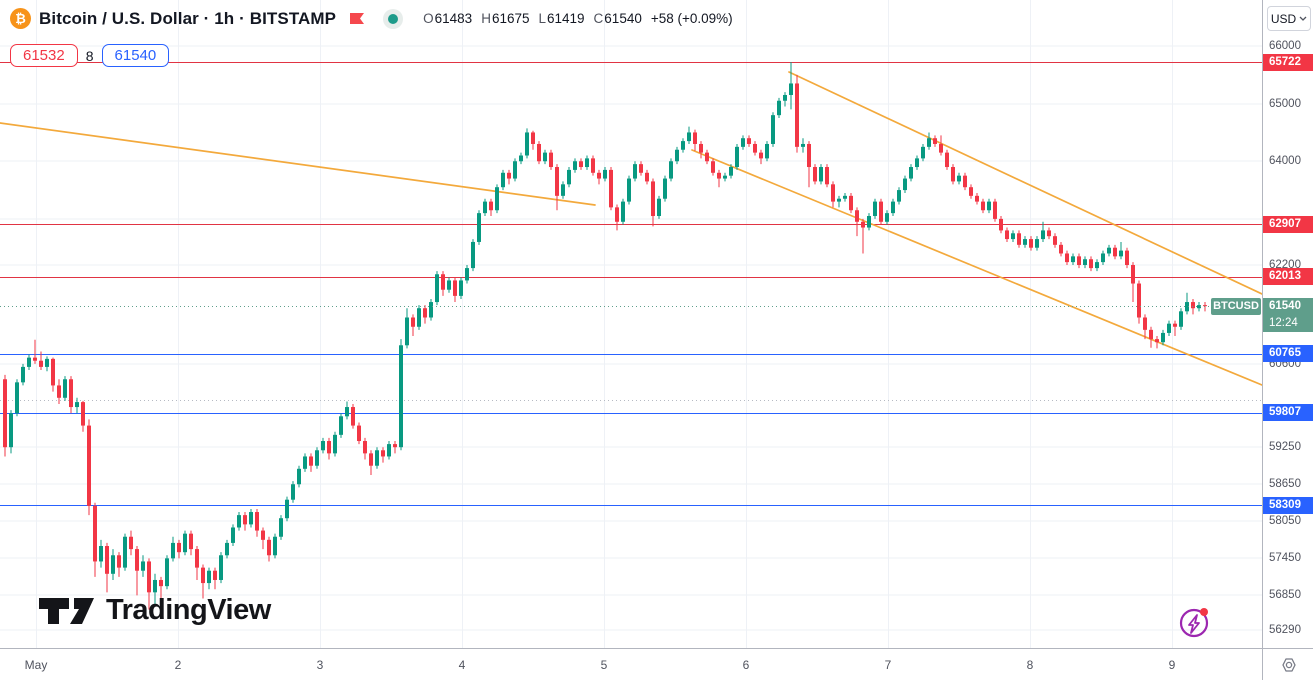 Image resolution: width=1313 pixels, height=680 pixels. What do you see at coordinates (1288, 314) in the screenshot?
I see `last-price-badge: 61540 12:24` at bounding box center [1288, 314].